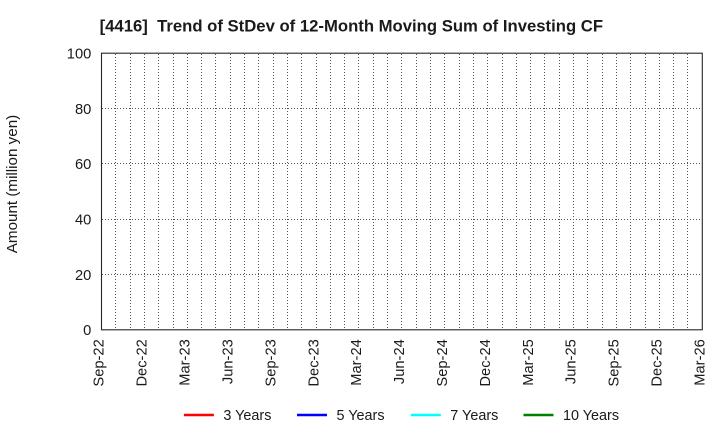 The height and width of the screenshot is (440, 720). Describe the element at coordinates (83, 165) in the screenshot. I see `svg-text: 60` at that location.